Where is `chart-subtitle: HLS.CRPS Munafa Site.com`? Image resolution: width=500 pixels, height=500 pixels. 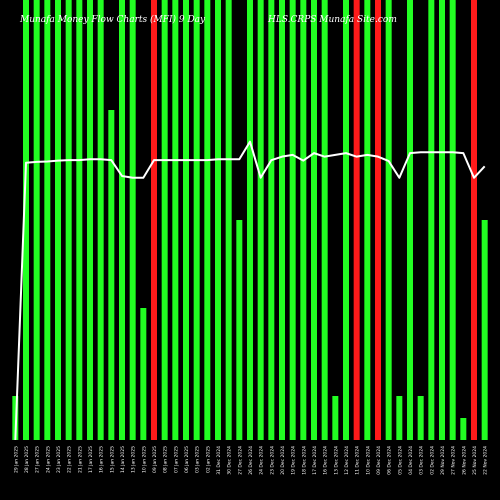 chart-subtitle: HLS.CRPS Munafa Site.com is located at coordinates (332, 20).